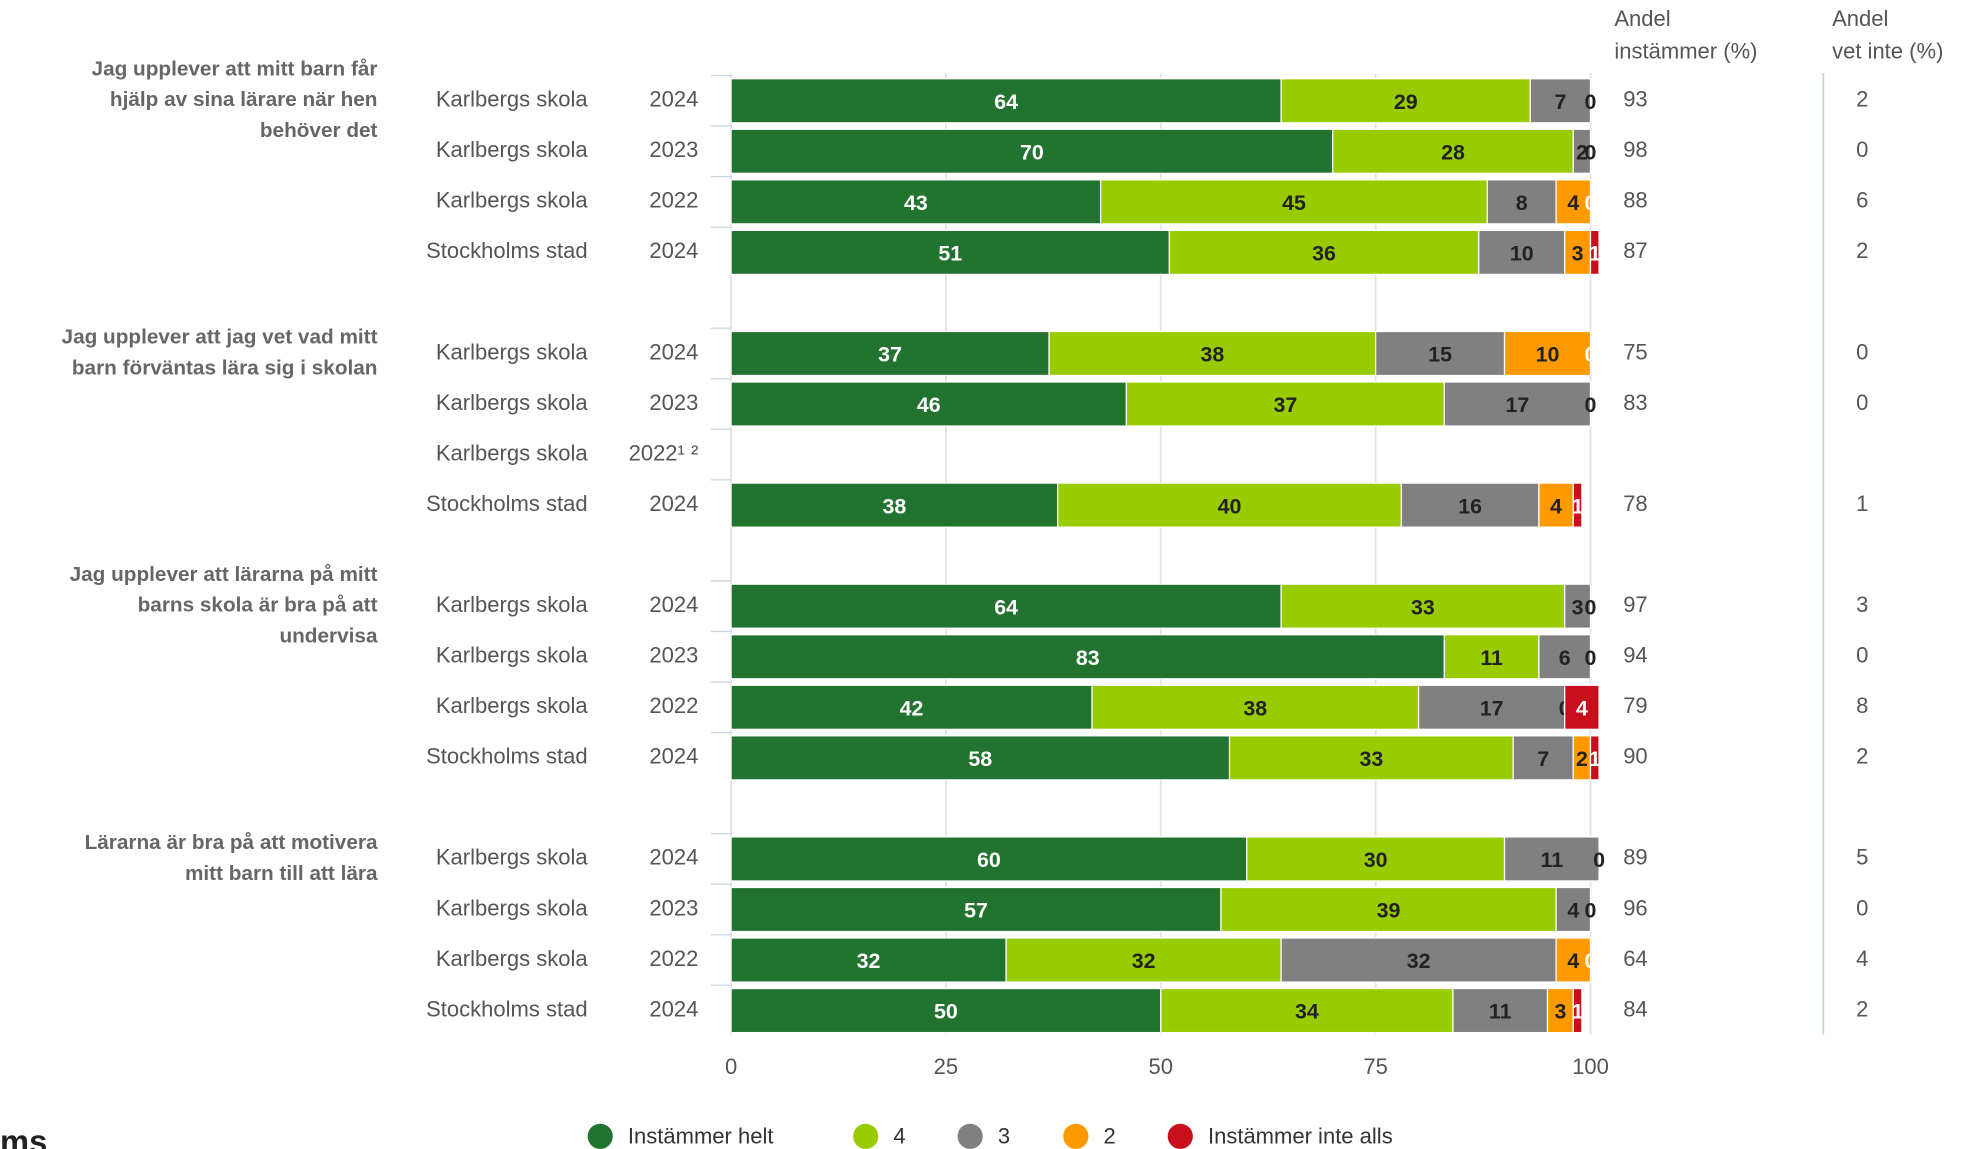 This screenshot has height=1149, width=1973. I want to click on value-label: 38, so click(1212, 355).